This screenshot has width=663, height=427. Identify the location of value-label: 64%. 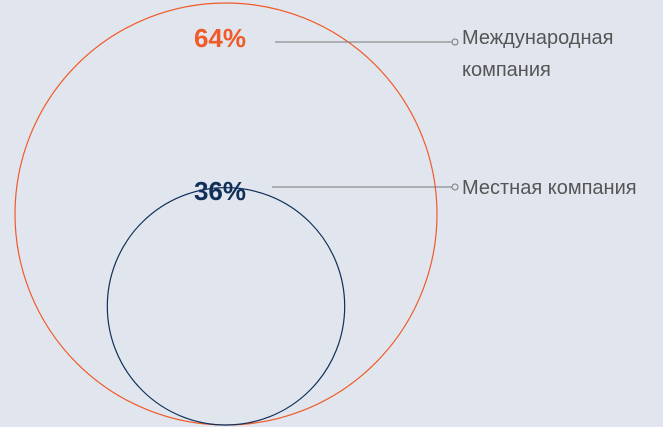
(220, 38).